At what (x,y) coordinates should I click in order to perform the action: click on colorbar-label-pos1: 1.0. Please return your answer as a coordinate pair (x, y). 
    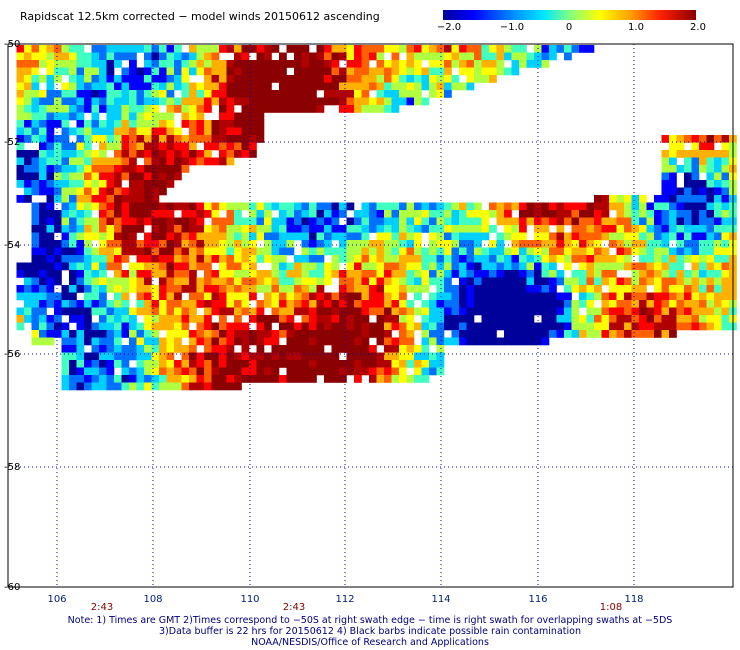
    Looking at the image, I should click on (636, 27).